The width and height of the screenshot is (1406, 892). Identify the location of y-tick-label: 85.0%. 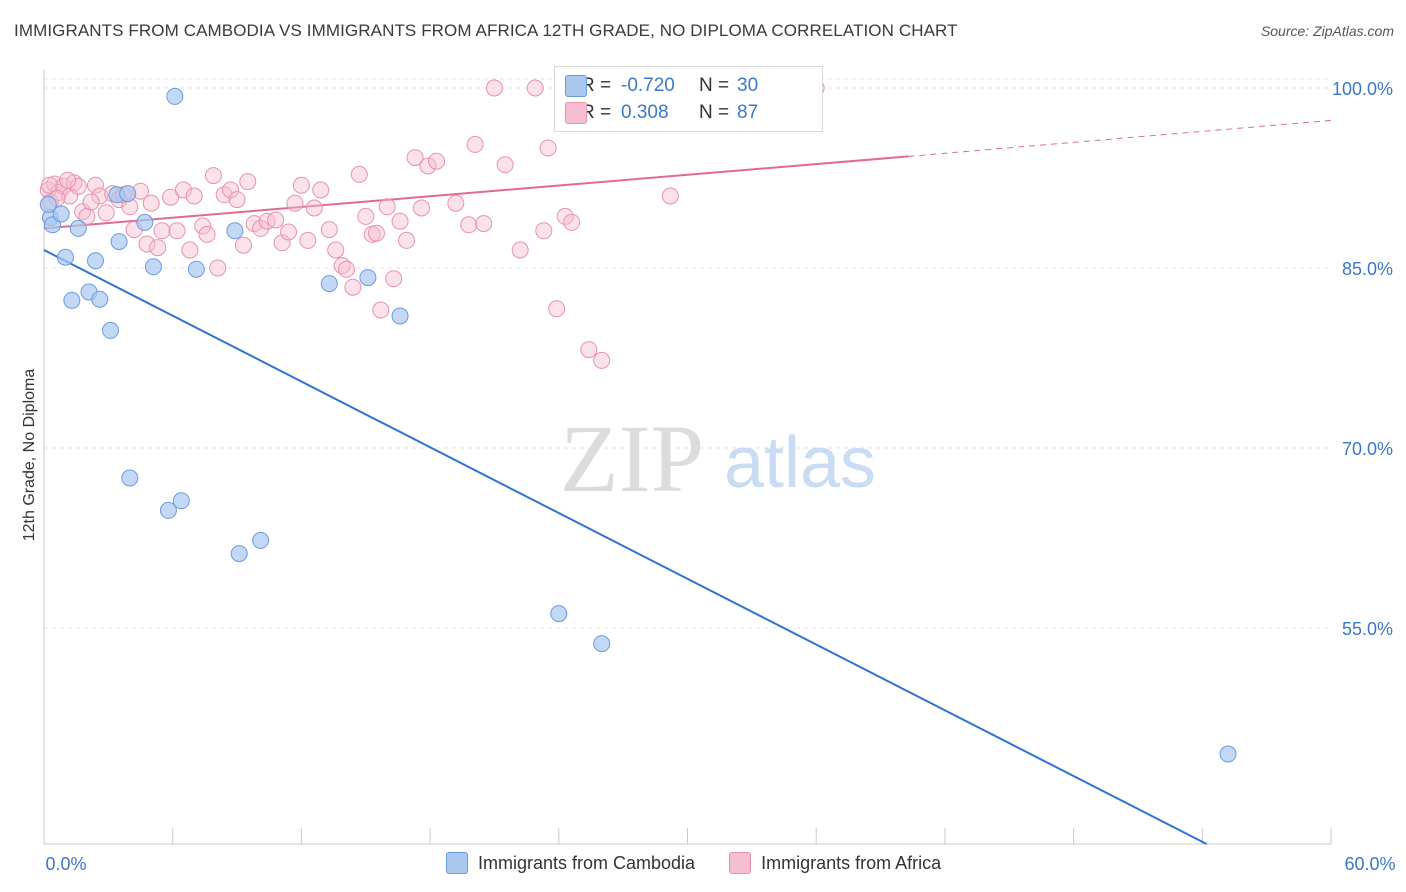
(1367, 269).